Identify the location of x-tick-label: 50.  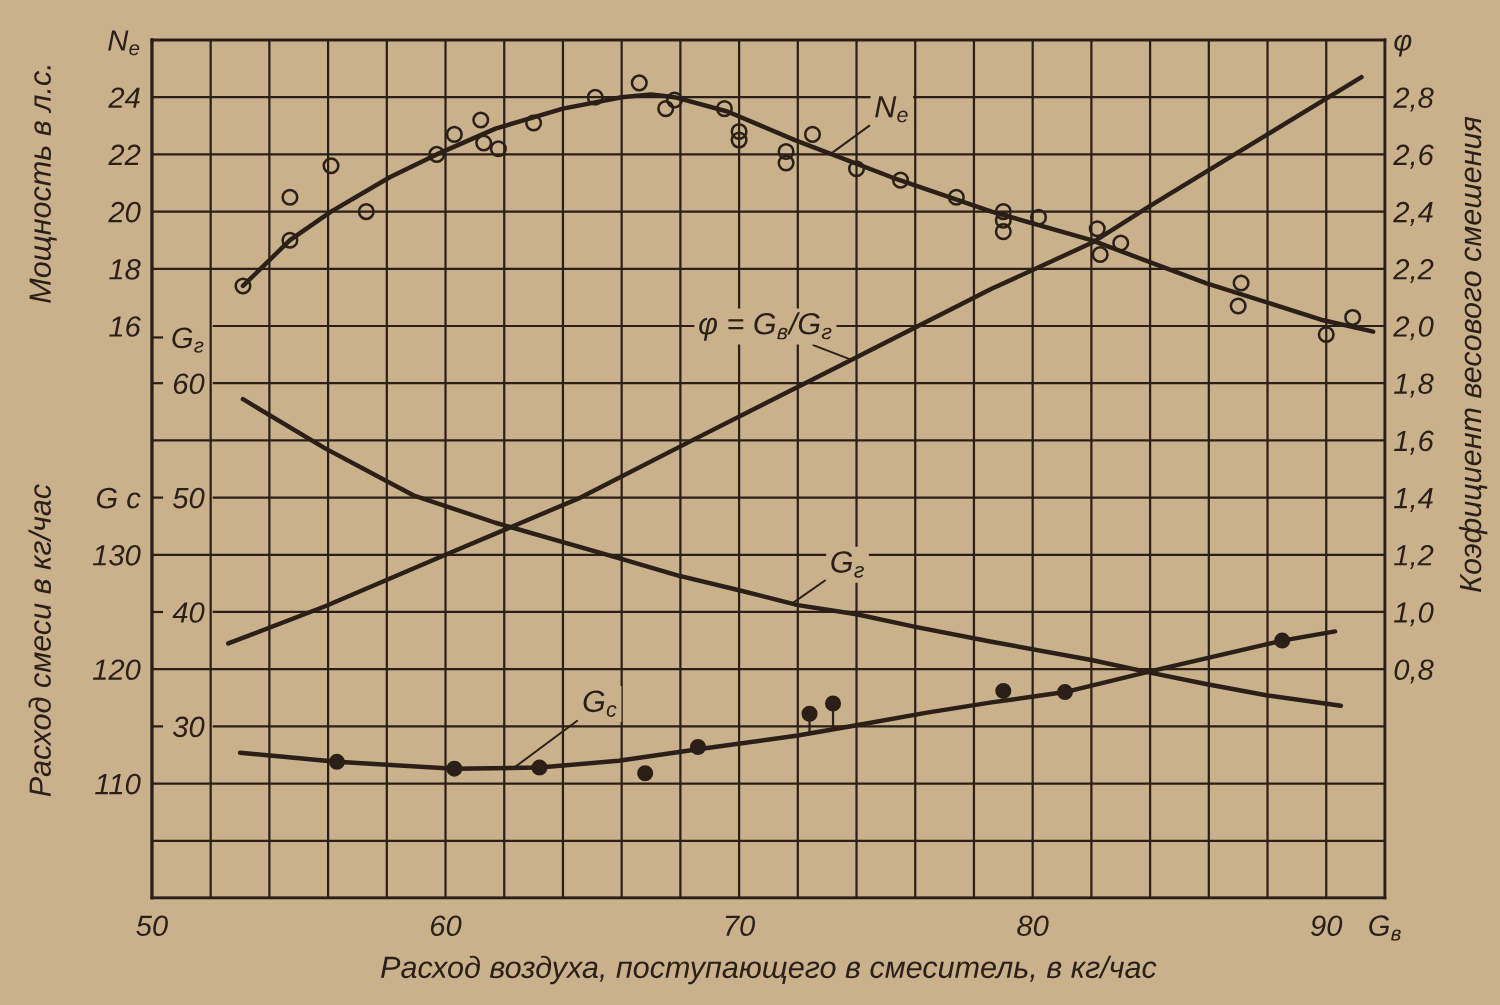
(152, 926).